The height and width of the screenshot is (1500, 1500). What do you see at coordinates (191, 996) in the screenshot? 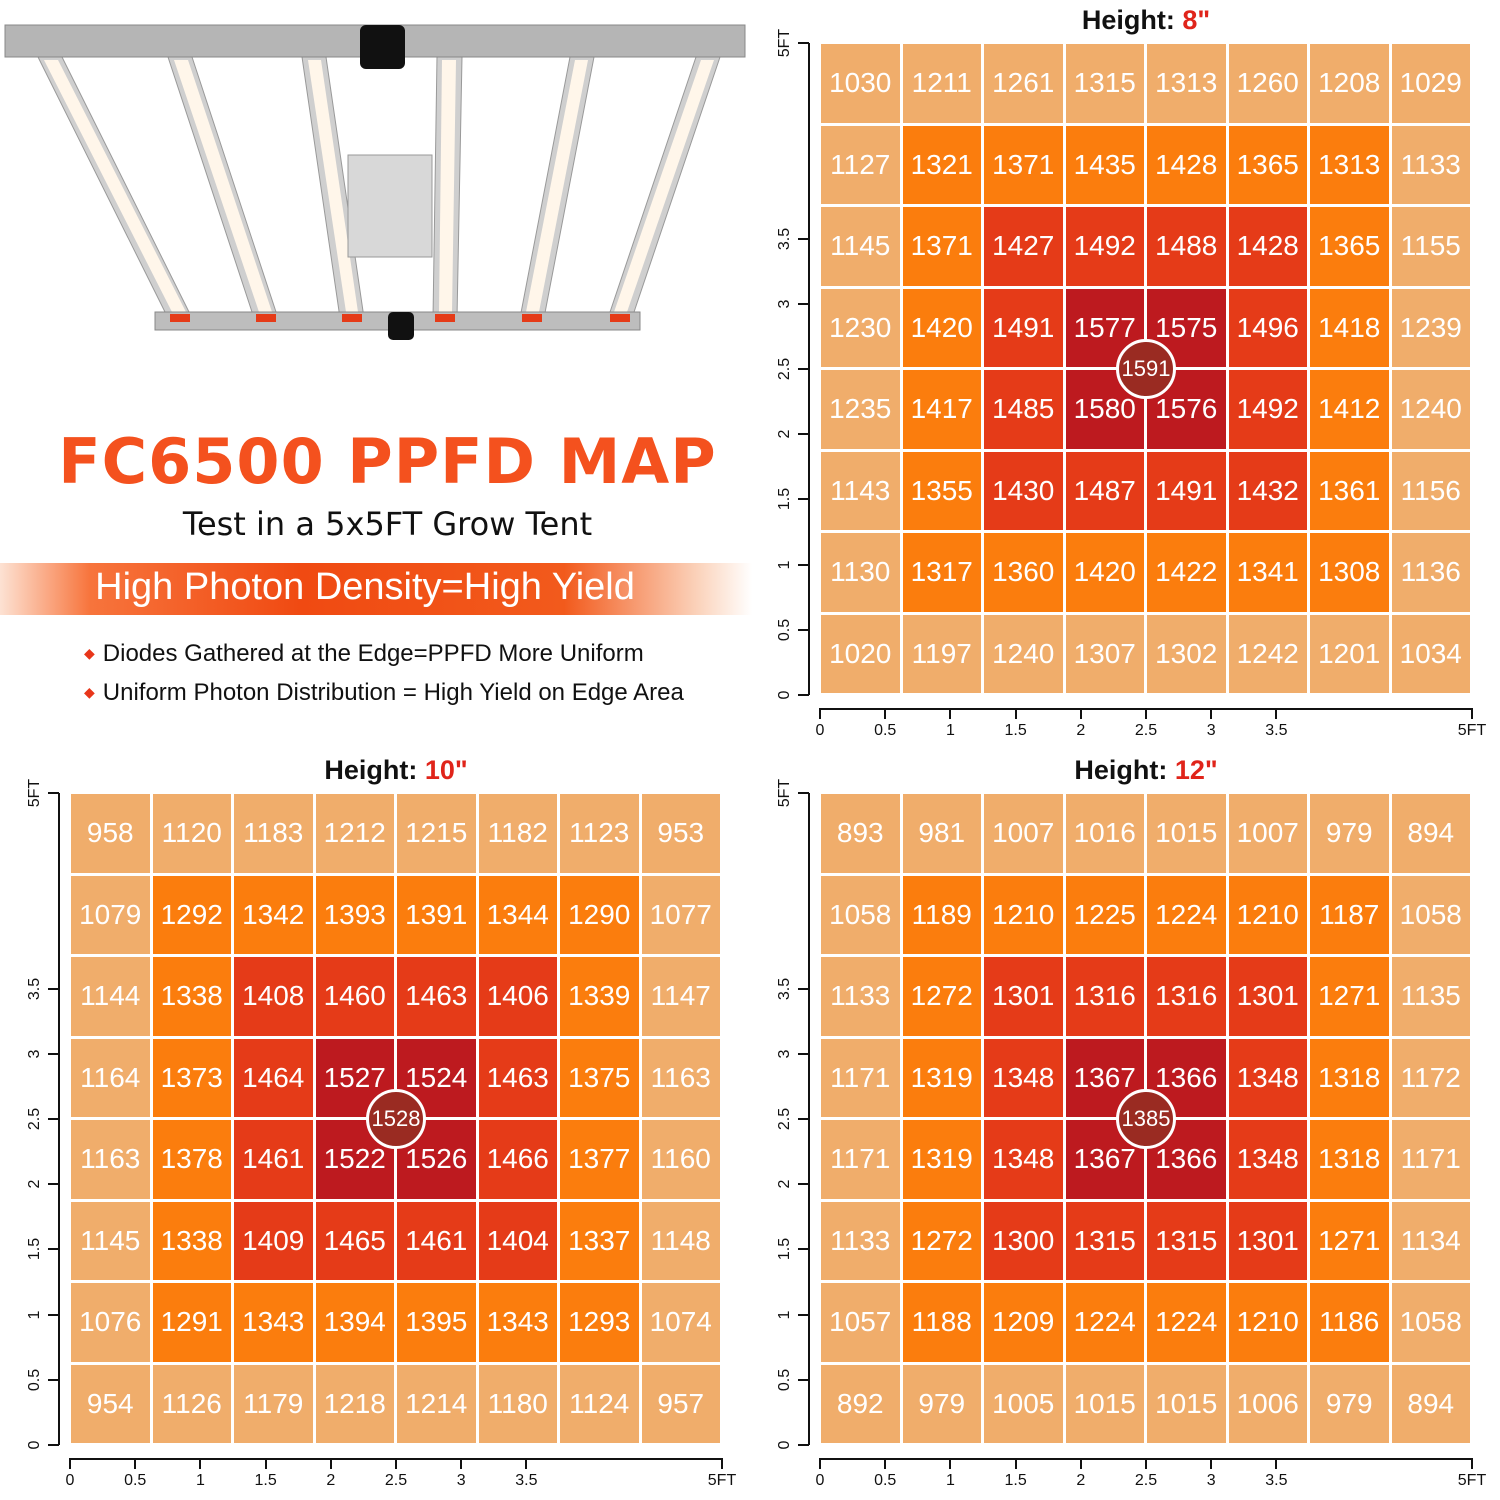
I see `heatmap-cell: 1338` at bounding box center [191, 996].